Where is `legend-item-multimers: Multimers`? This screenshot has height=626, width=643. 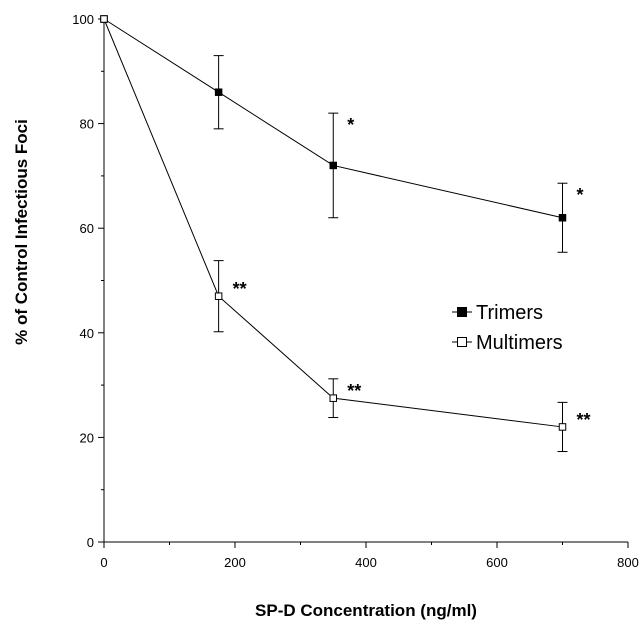 legend-item-multimers: Multimers is located at coordinates (507, 343).